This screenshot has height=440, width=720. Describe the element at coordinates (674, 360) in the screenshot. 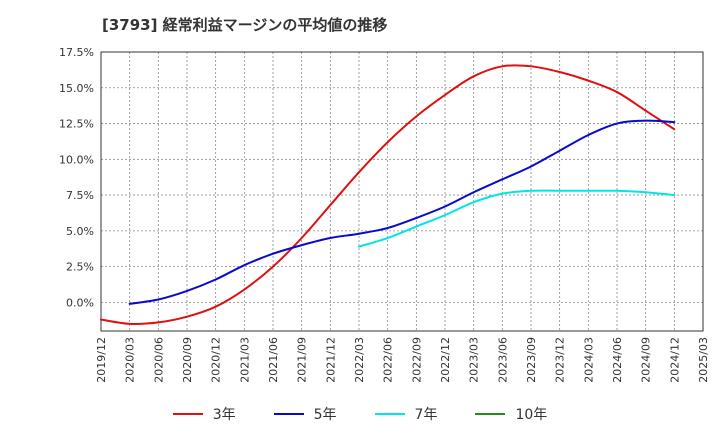

I see `x-tick-label: 2024/12` at that location.